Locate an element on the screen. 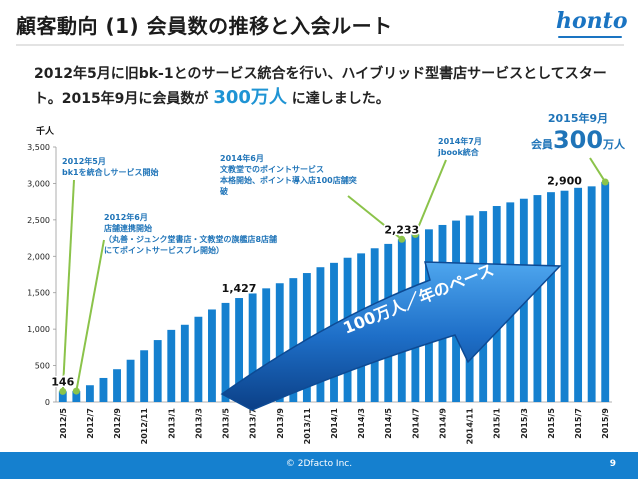 The image size is (638, 479). annotation-suffix: 万人 is located at coordinates (614, 144).